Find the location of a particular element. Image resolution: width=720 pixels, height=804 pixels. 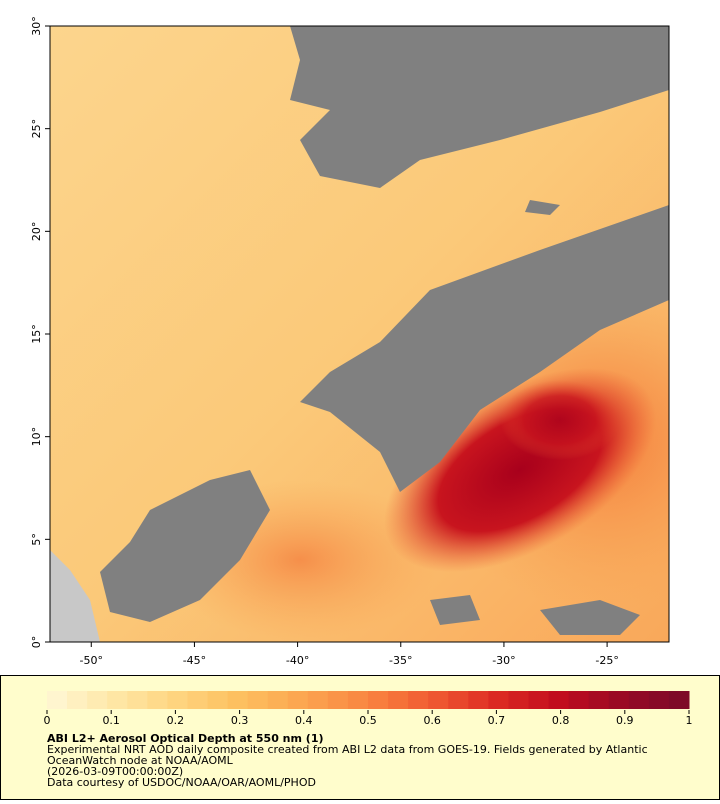

x-tick-label: -35° is located at coordinates (400, 660).